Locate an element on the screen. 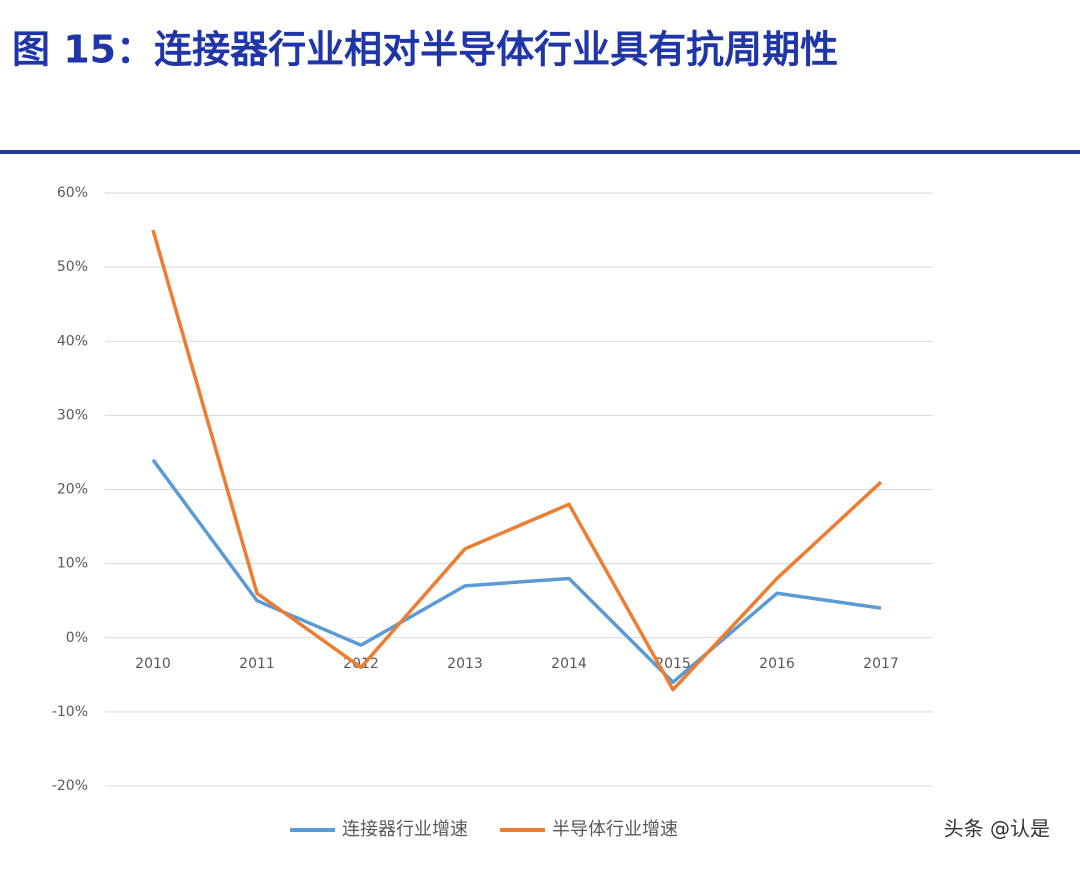  legend-label: 连接器行业增速 is located at coordinates (405, 829).